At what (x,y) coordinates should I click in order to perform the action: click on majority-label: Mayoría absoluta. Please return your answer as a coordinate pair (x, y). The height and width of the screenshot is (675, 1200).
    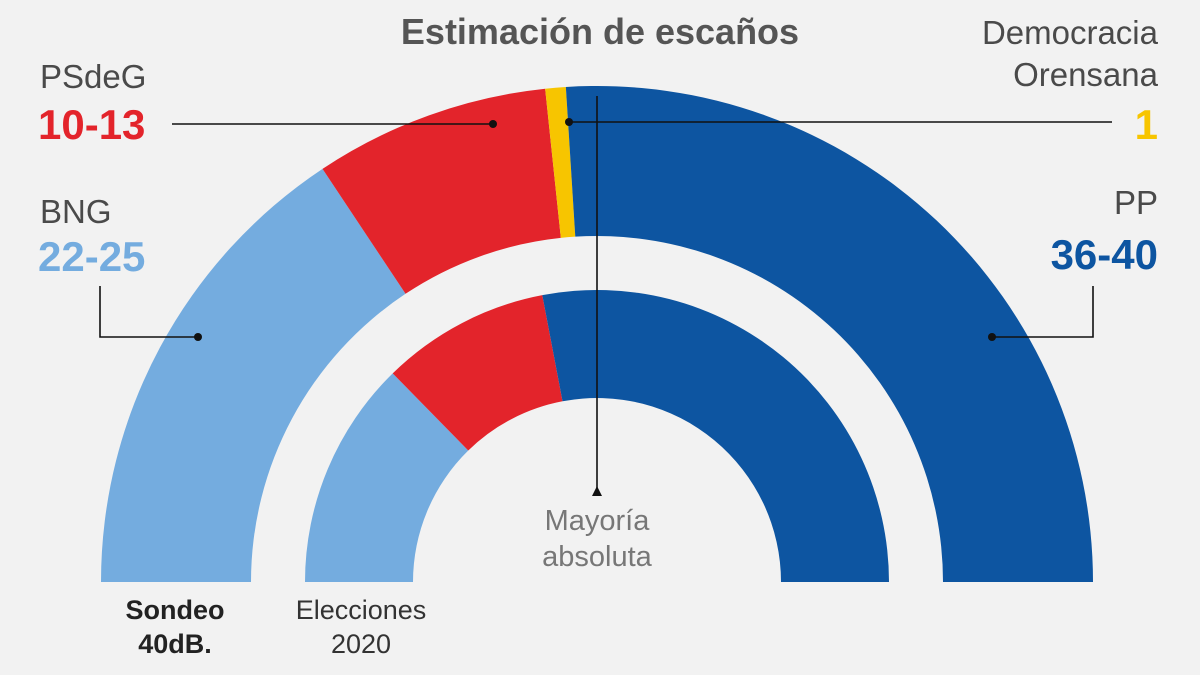
    Looking at the image, I should click on (597, 539).